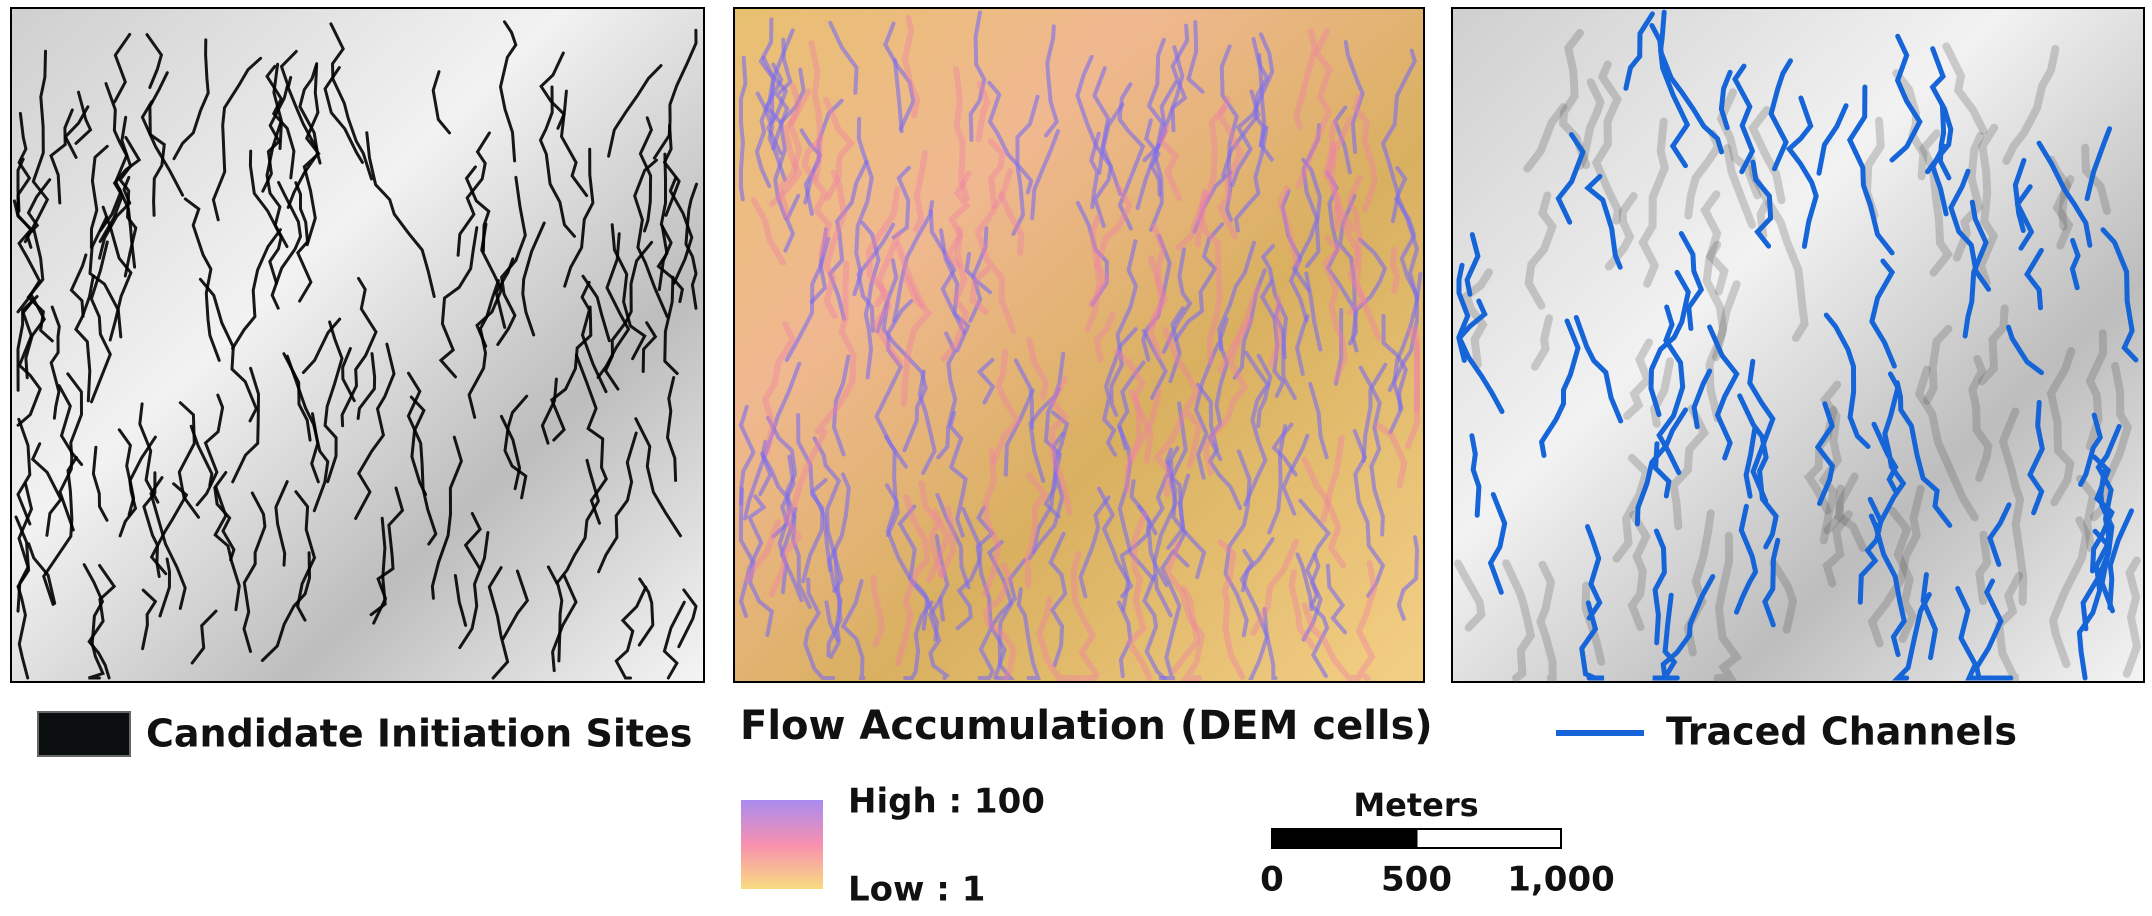 Image resolution: width=2152 pixels, height=916 pixels. What do you see at coordinates (1344, 838) in the screenshot?
I see `scale-segment` at bounding box center [1344, 838].